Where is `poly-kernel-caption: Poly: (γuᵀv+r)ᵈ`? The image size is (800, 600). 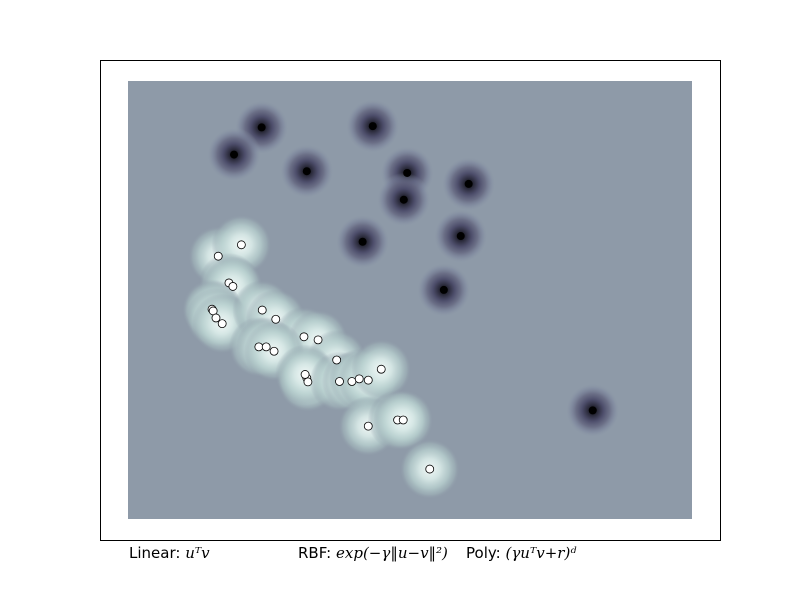 poly-kernel-caption: Poly: (γuᵀv+r)ᵈ is located at coordinates (521, 553).